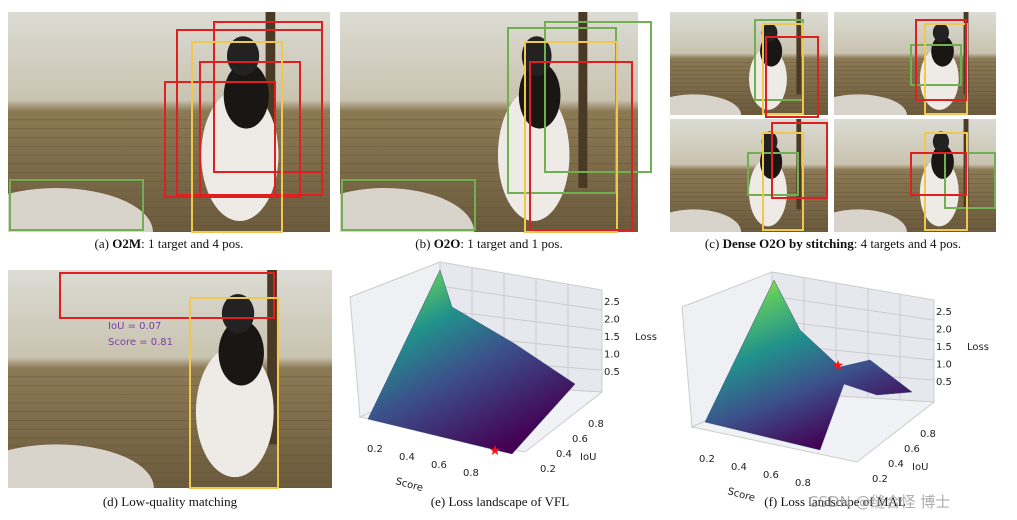 This screenshot has height=520, width=1017. I want to click on caption-text: Loss landscape of MAL, so click(842, 501).